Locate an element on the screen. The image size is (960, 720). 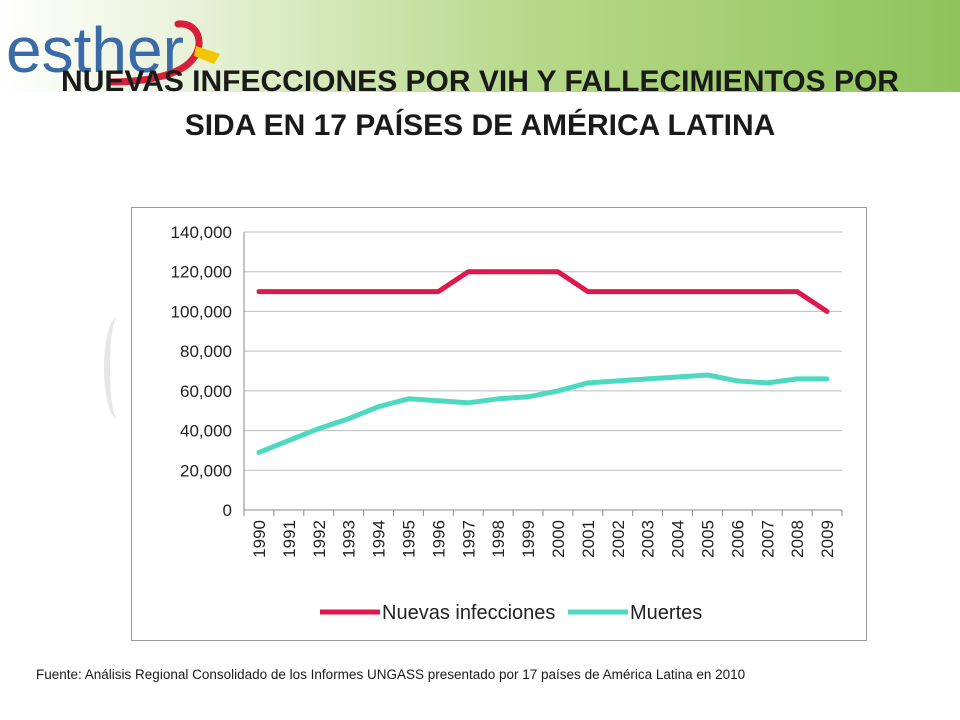
legend-label: Muertes is located at coordinates (666, 613).